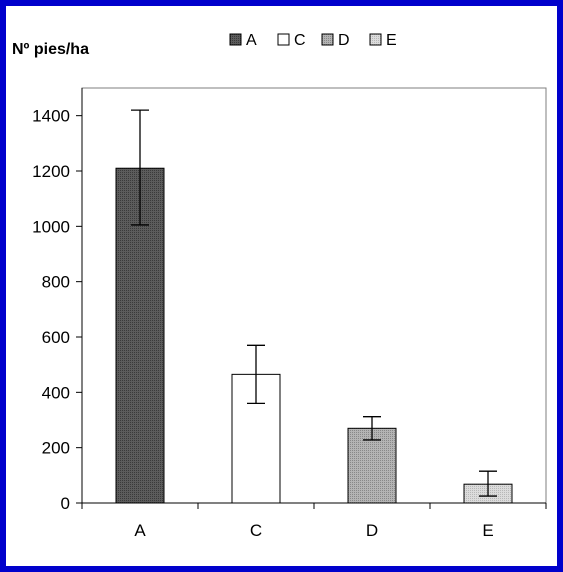  Describe the element at coordinates (372, 465) in the screenshot. I see `bar-D` at that location.